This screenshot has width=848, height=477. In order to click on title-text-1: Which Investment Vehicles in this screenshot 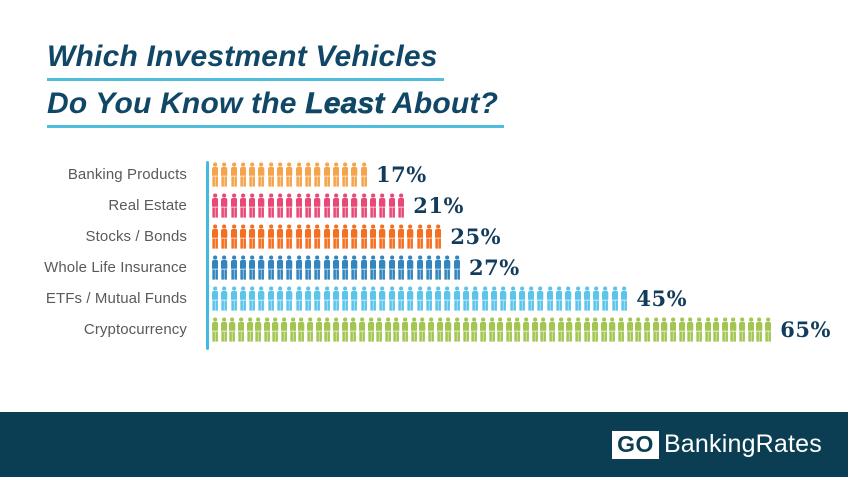, I will do `click(242, 56)`.